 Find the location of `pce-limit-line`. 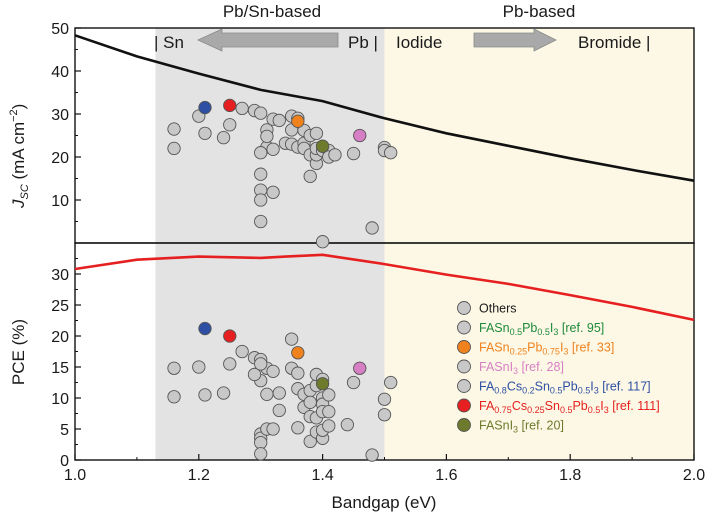

pce-limit-line is located at coordinates (384, 287).